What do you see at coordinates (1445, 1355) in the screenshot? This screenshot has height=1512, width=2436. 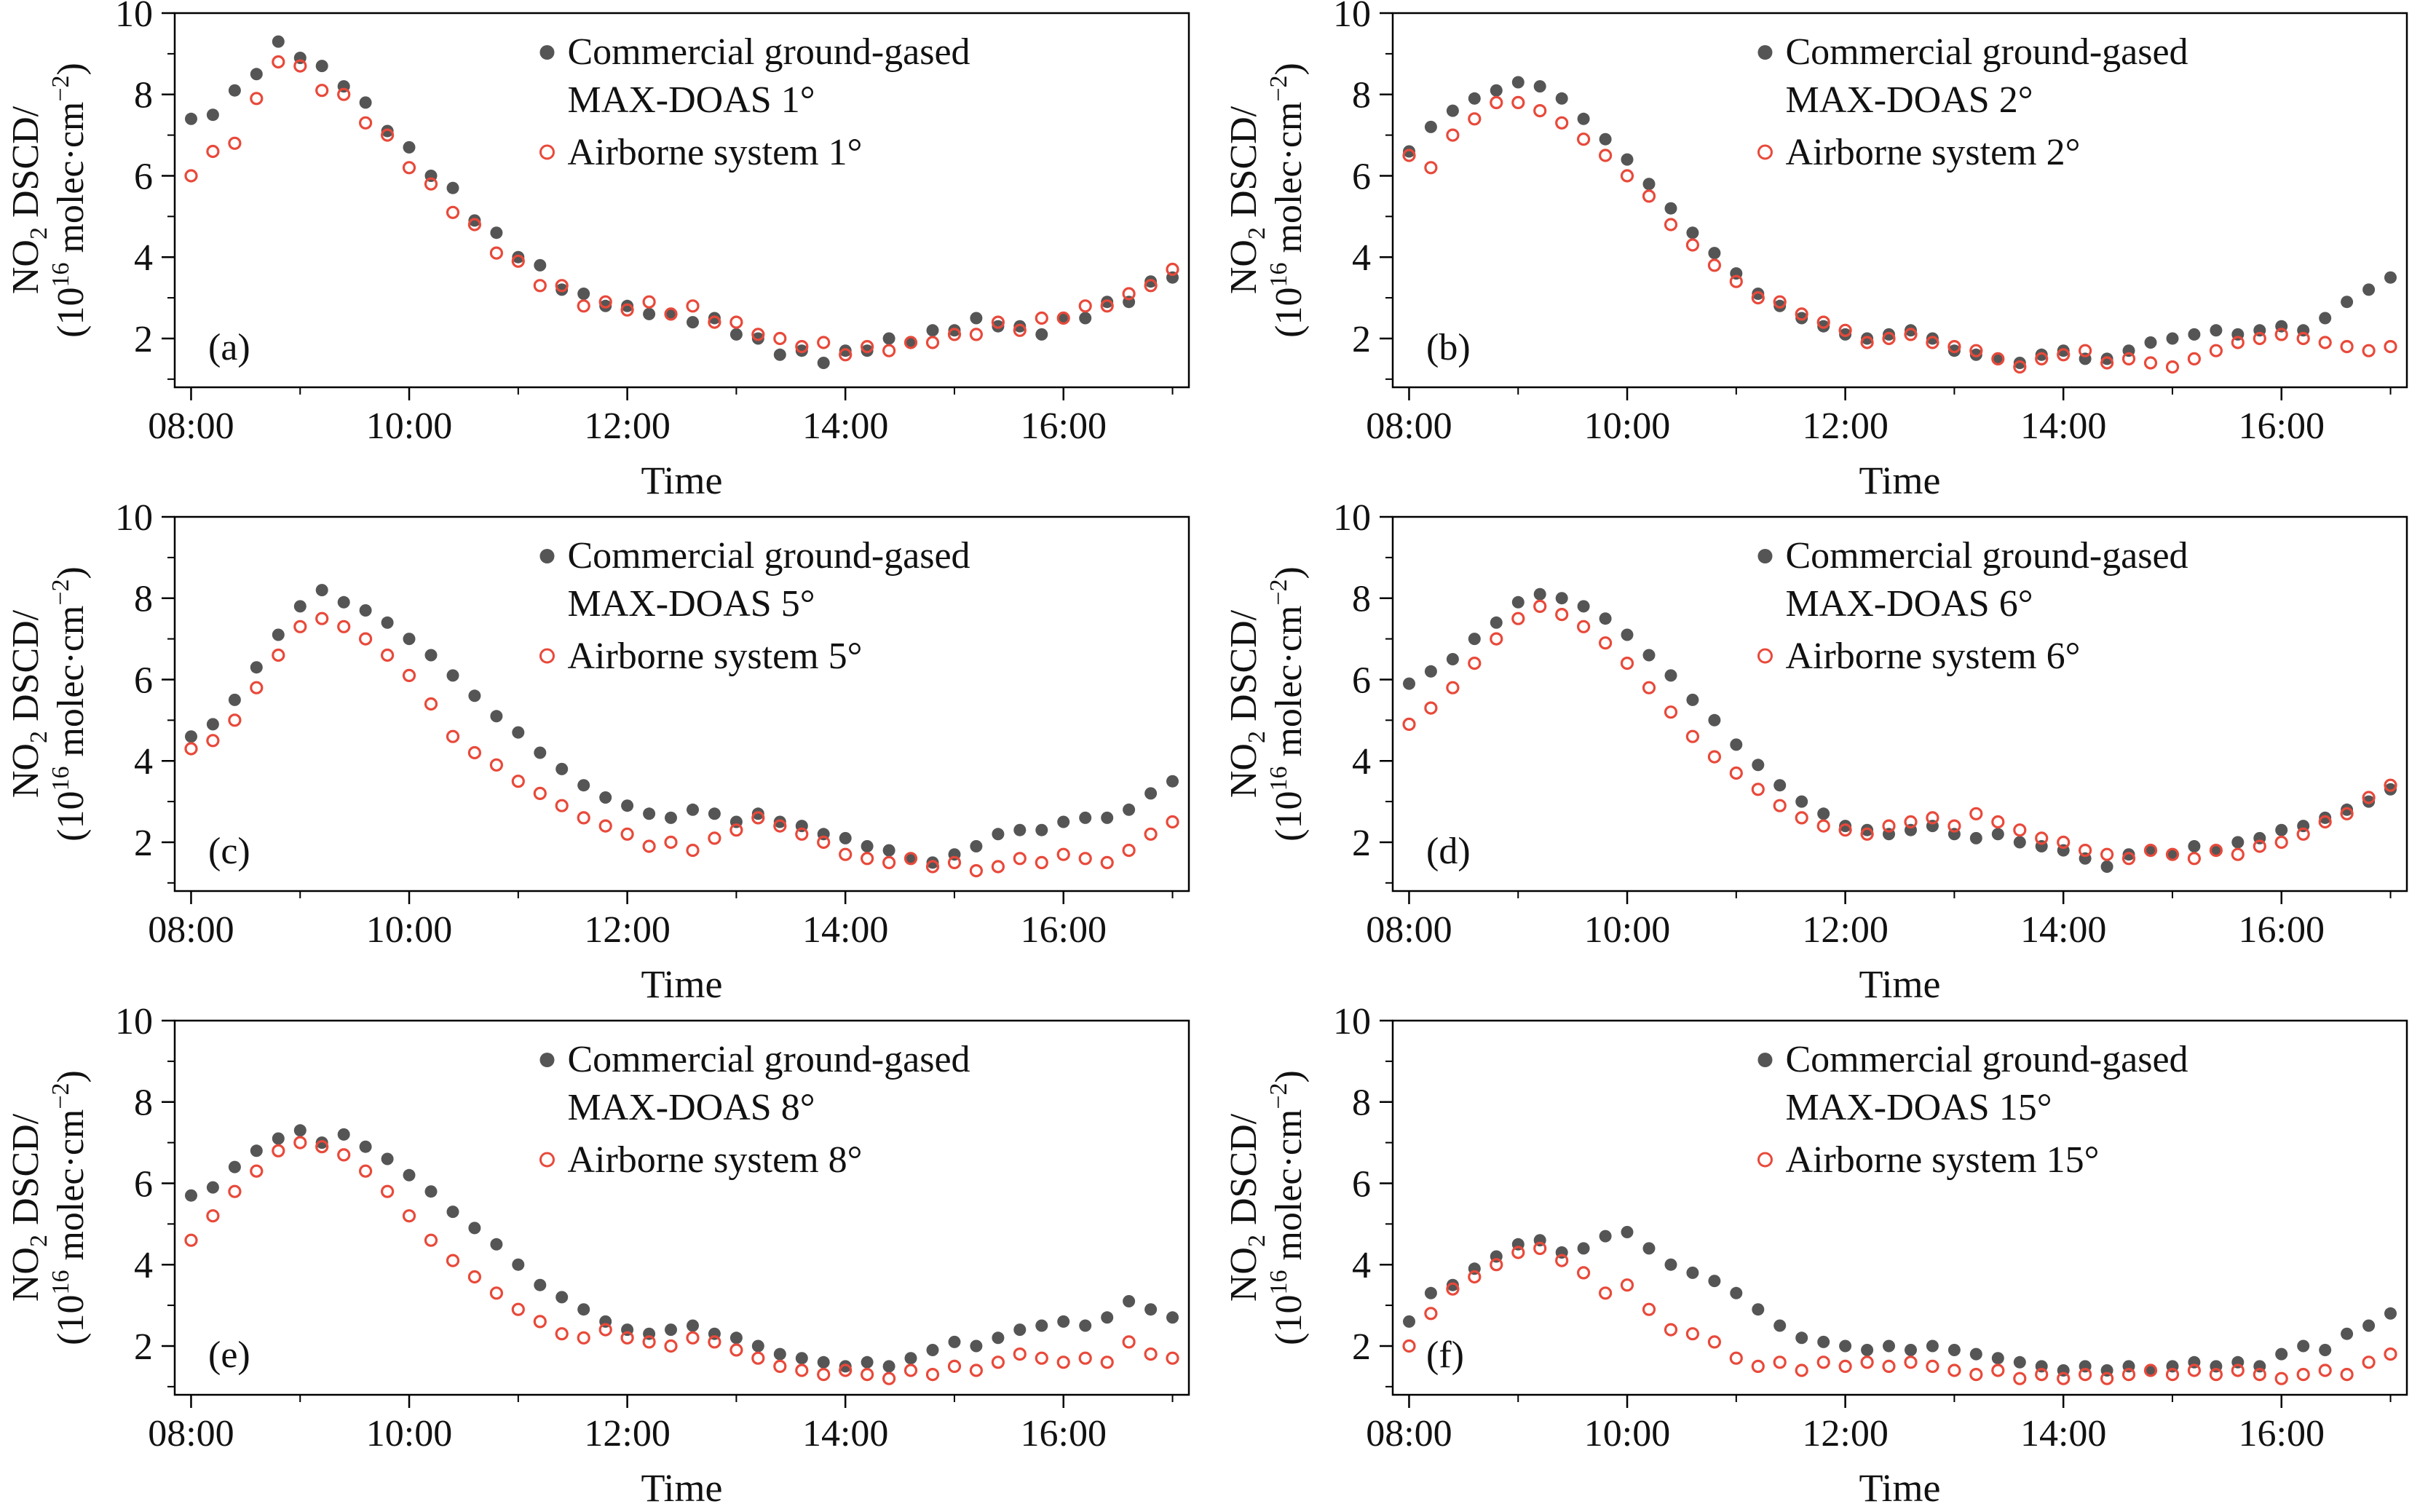 I see `svg-text: (f)` at bounding box center [1445, 1355].